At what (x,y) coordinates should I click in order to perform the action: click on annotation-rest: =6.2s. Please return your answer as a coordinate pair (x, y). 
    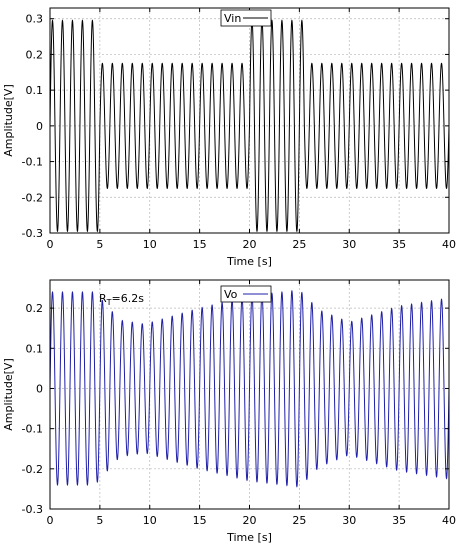
    Looking at the image, I should click on (128, 298).